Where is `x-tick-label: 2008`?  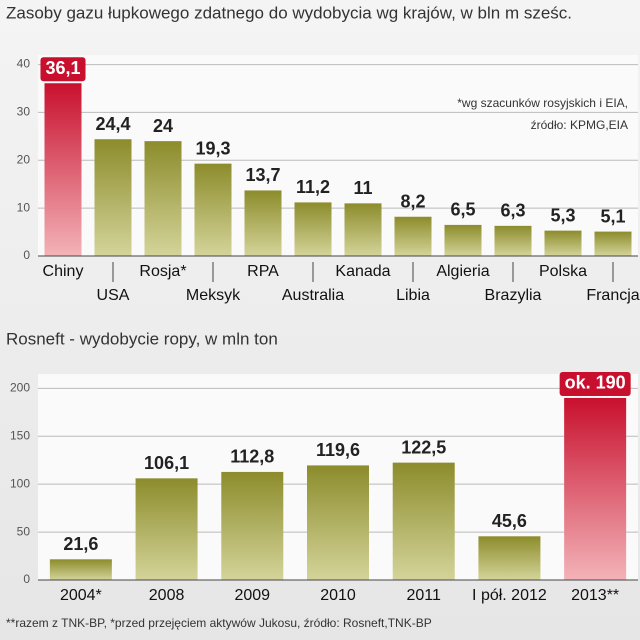
x-tick-label: 2008 is located at coordinates (167, 595).